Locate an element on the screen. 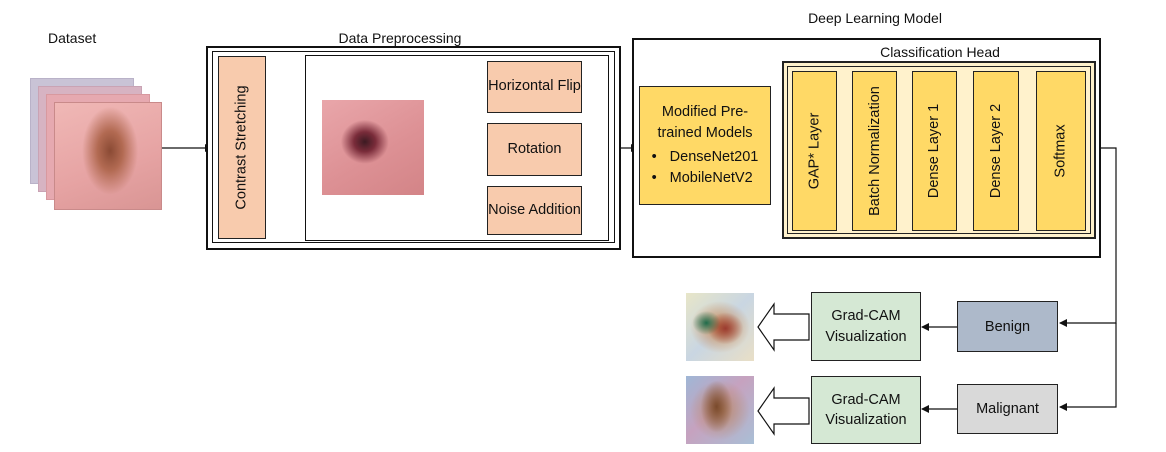 This screenshot has height=452, width=1166. contrast-stretching-label: Contrast Stretching is located at coordinates (241, 147).